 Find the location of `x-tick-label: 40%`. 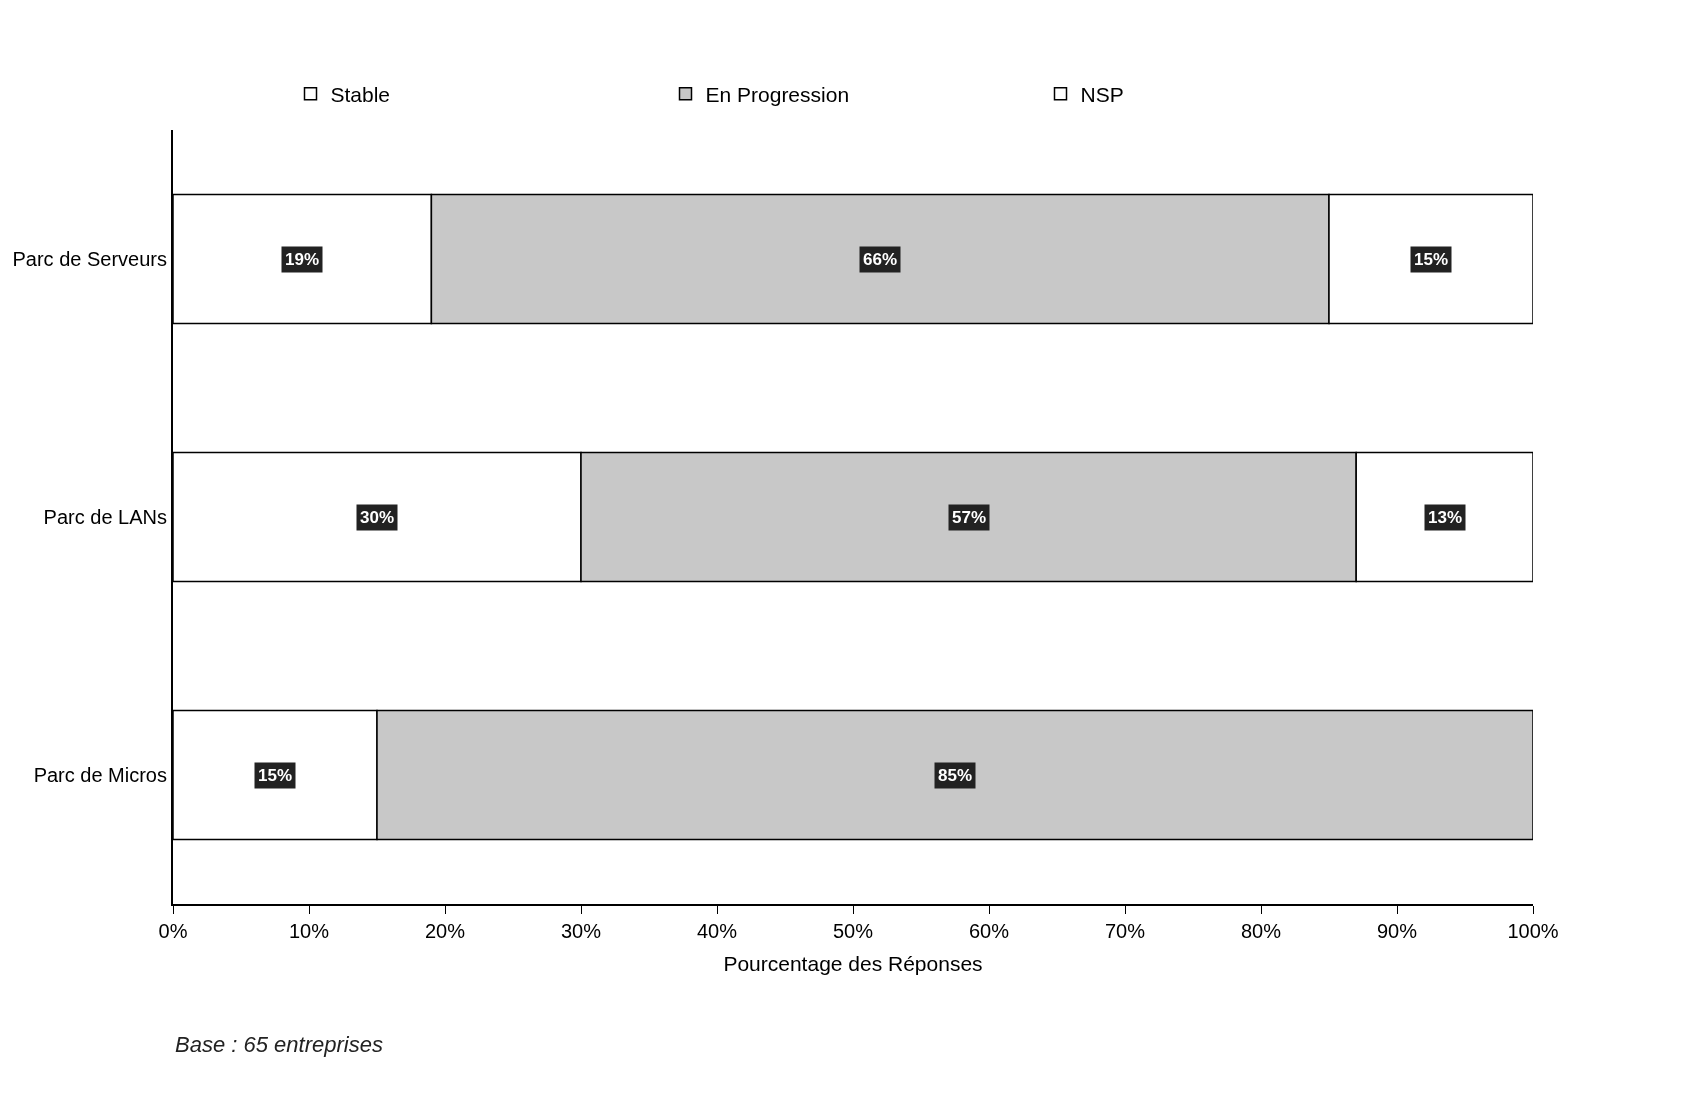

x-tick-label: 40% is located at coordinates (717, 931).